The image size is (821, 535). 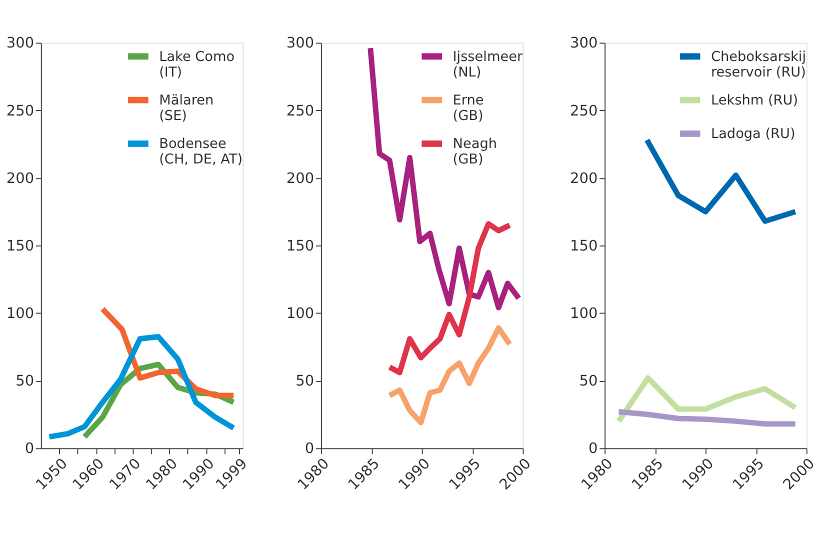 What do you see at coordinates (186, 108) in the screenshot?
I see `legend-label: Mälaren (SE)` at bounding box center [186, 108].